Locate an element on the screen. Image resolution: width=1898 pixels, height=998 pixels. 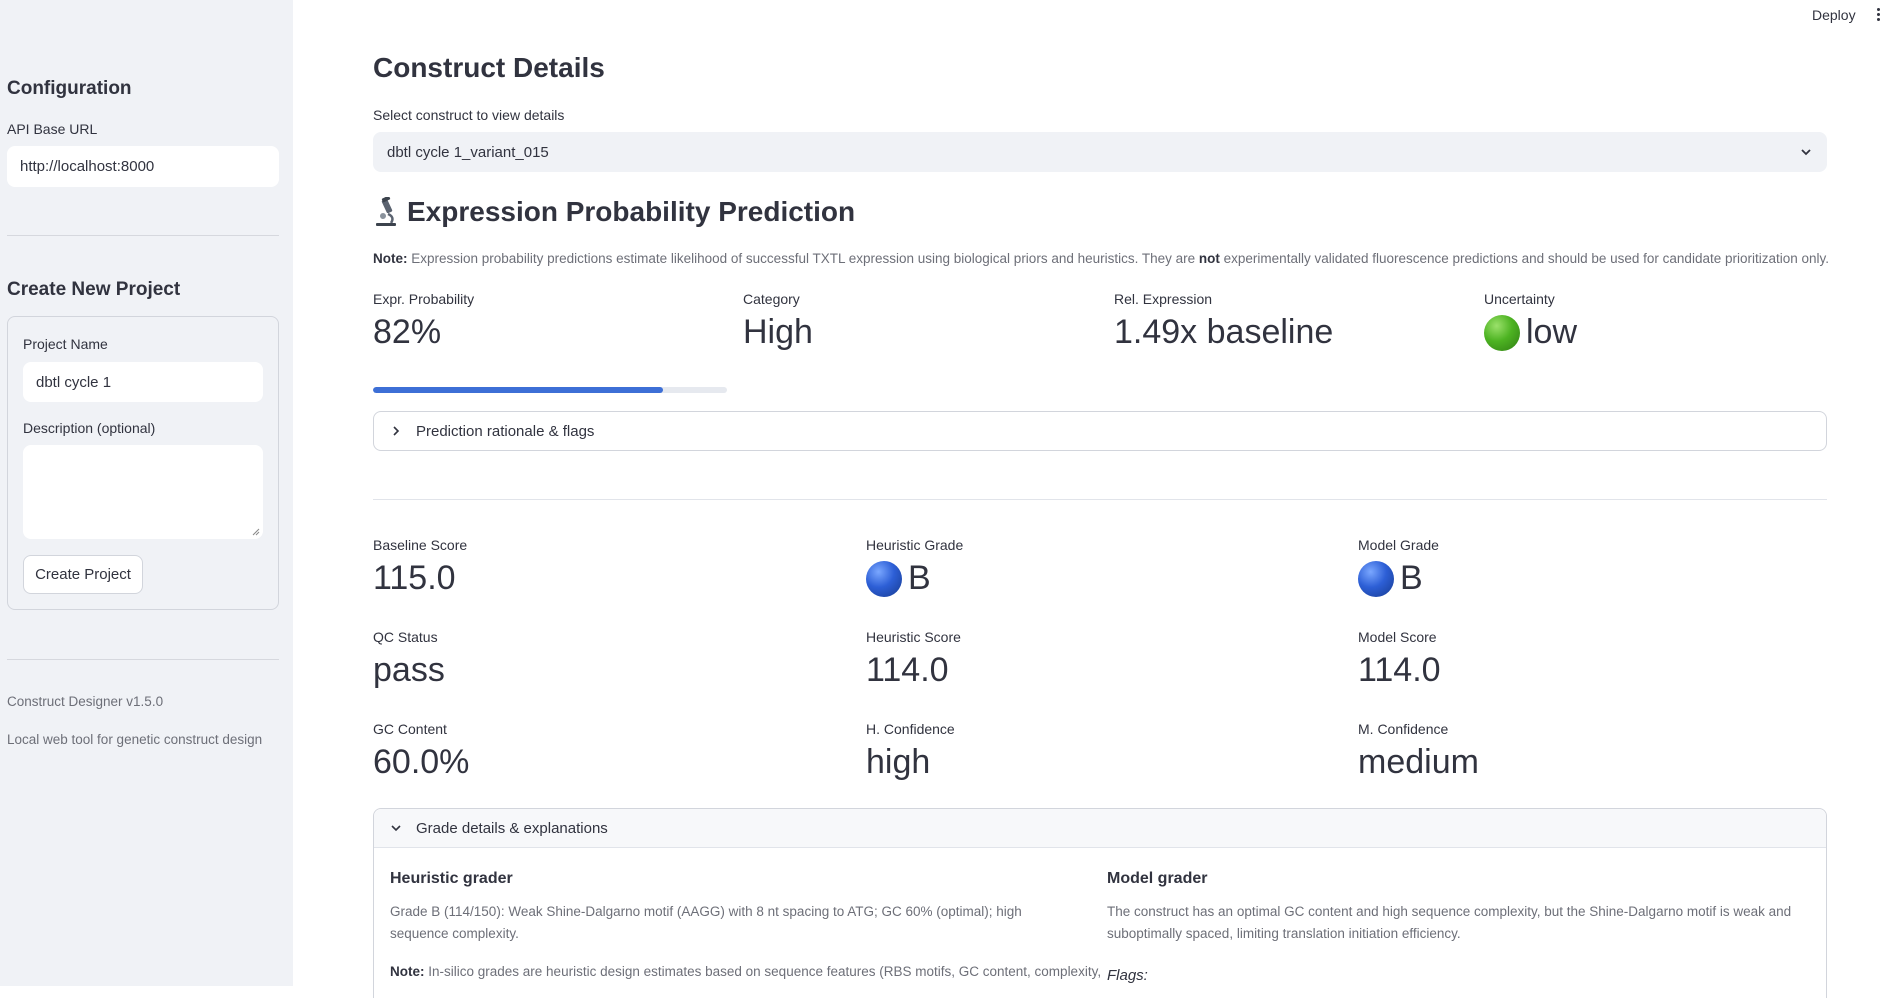
configuration-heading: Configuration is located at coordinates (69, 88).